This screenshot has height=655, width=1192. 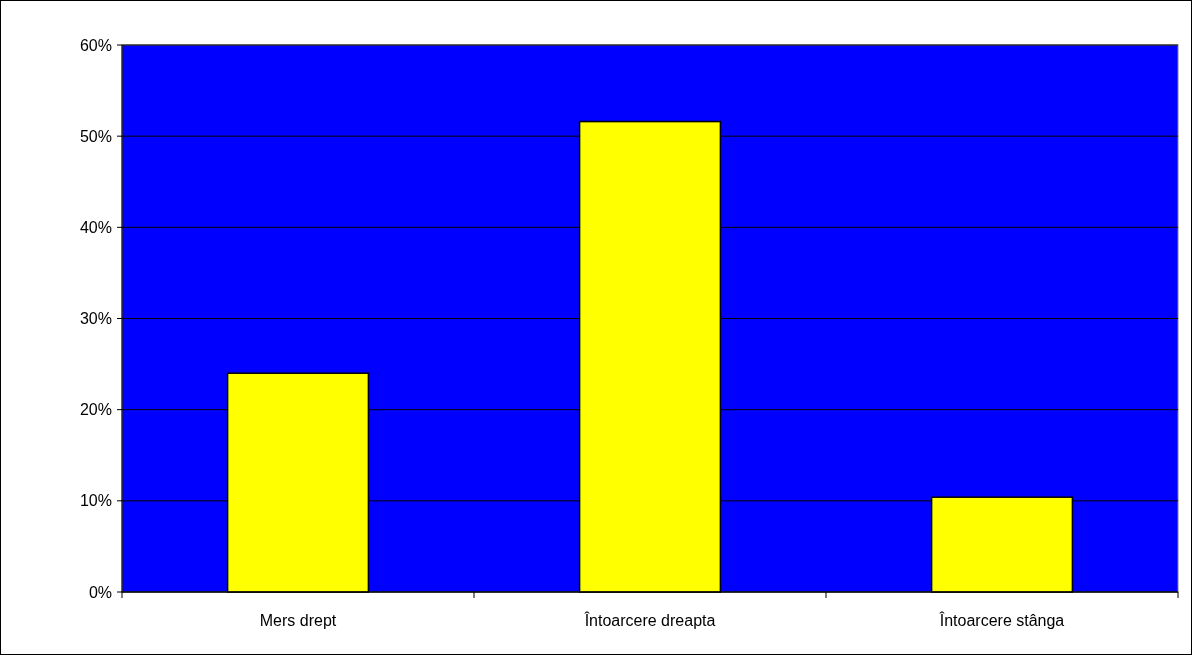 I want to click on y-tick-label: 60%, so click(x=95, y=45).